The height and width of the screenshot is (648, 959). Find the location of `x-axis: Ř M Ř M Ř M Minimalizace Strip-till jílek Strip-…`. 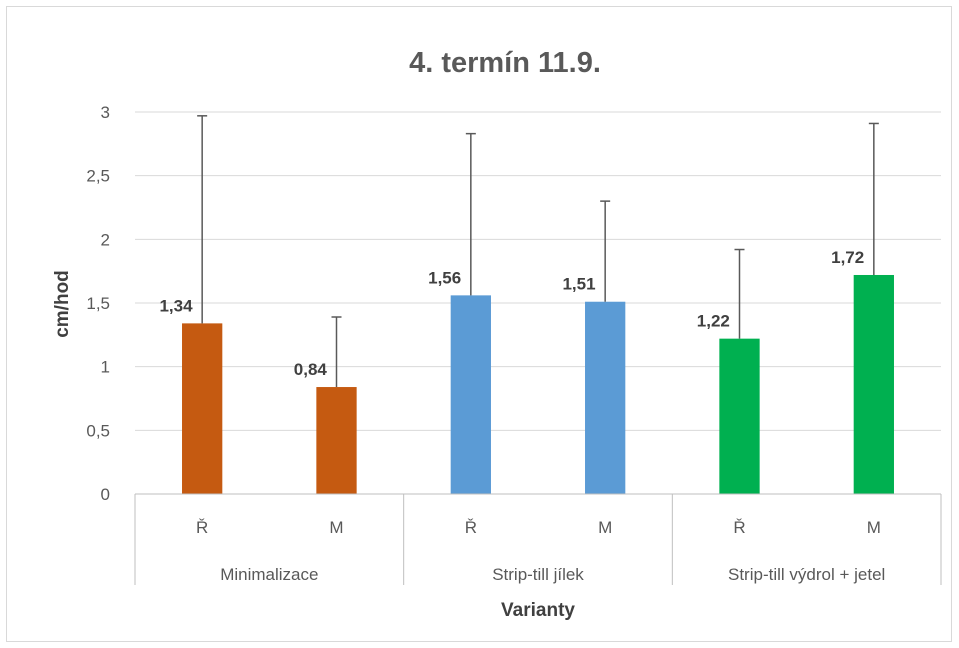

x-axis: Ř M Ř M Ř M Minimalizace Strip-till jílek Strip-… is located at coordinates (538, 539).